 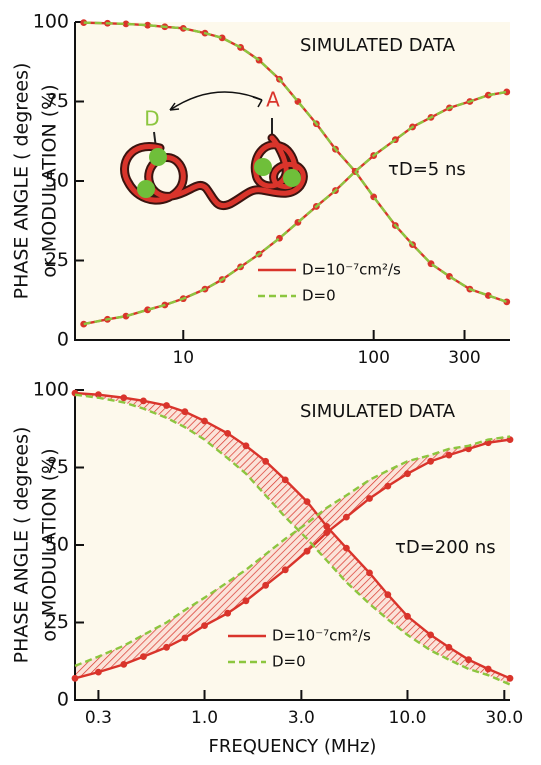 I want to click on arrow-heads, so click(x=216, y=103).